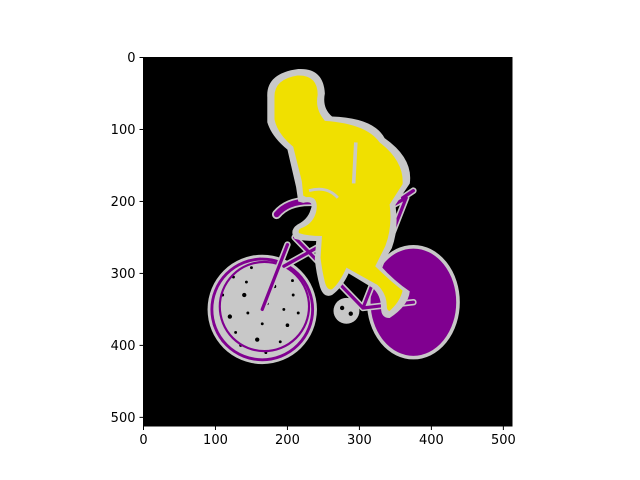 The image size is (640, 480). I want to click on x-tick-label: 200, so click(287, 440).